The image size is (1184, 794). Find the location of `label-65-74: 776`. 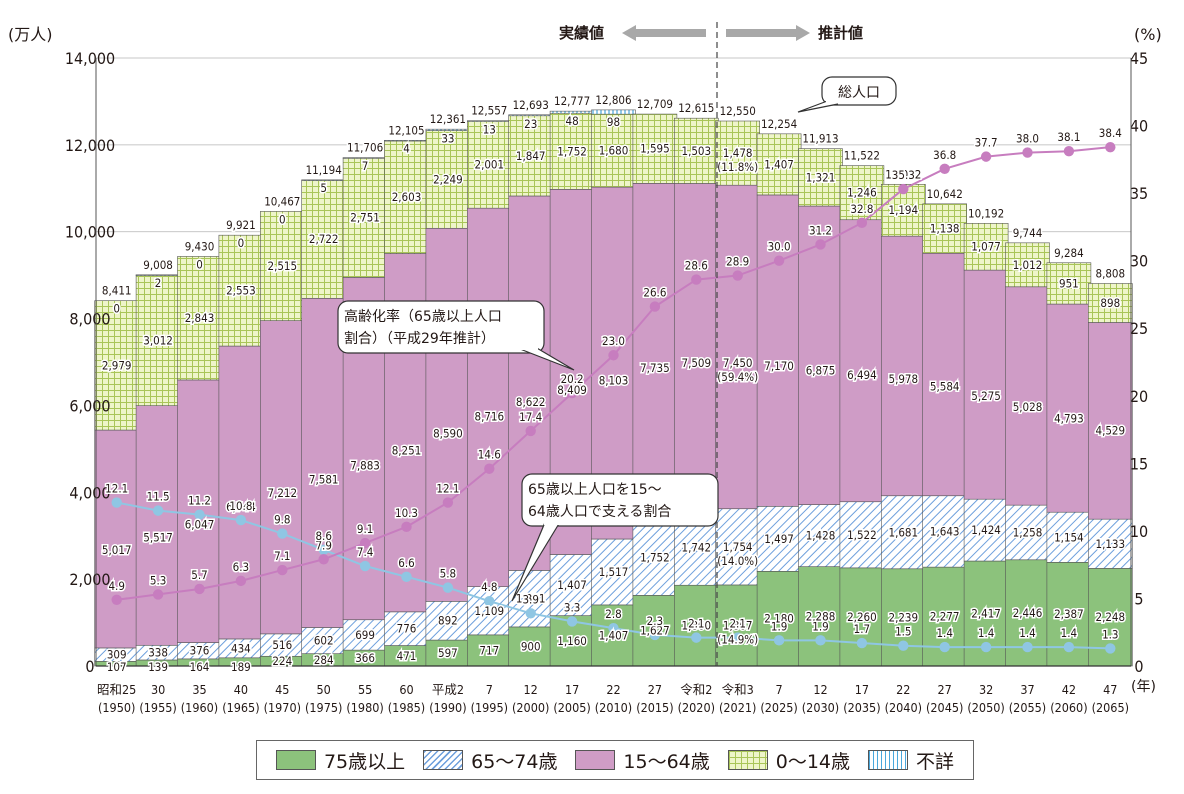

label-65-74: 776 is located at coordinates (407, 629).